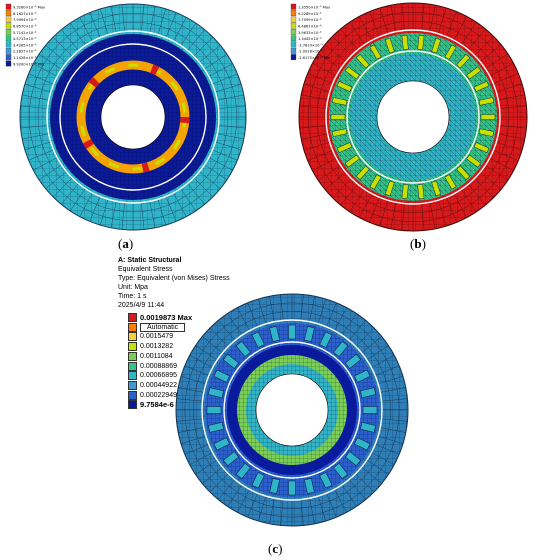  I want to click on legend-entry: 6.4867×10⁻⁴, so click(306, 25).